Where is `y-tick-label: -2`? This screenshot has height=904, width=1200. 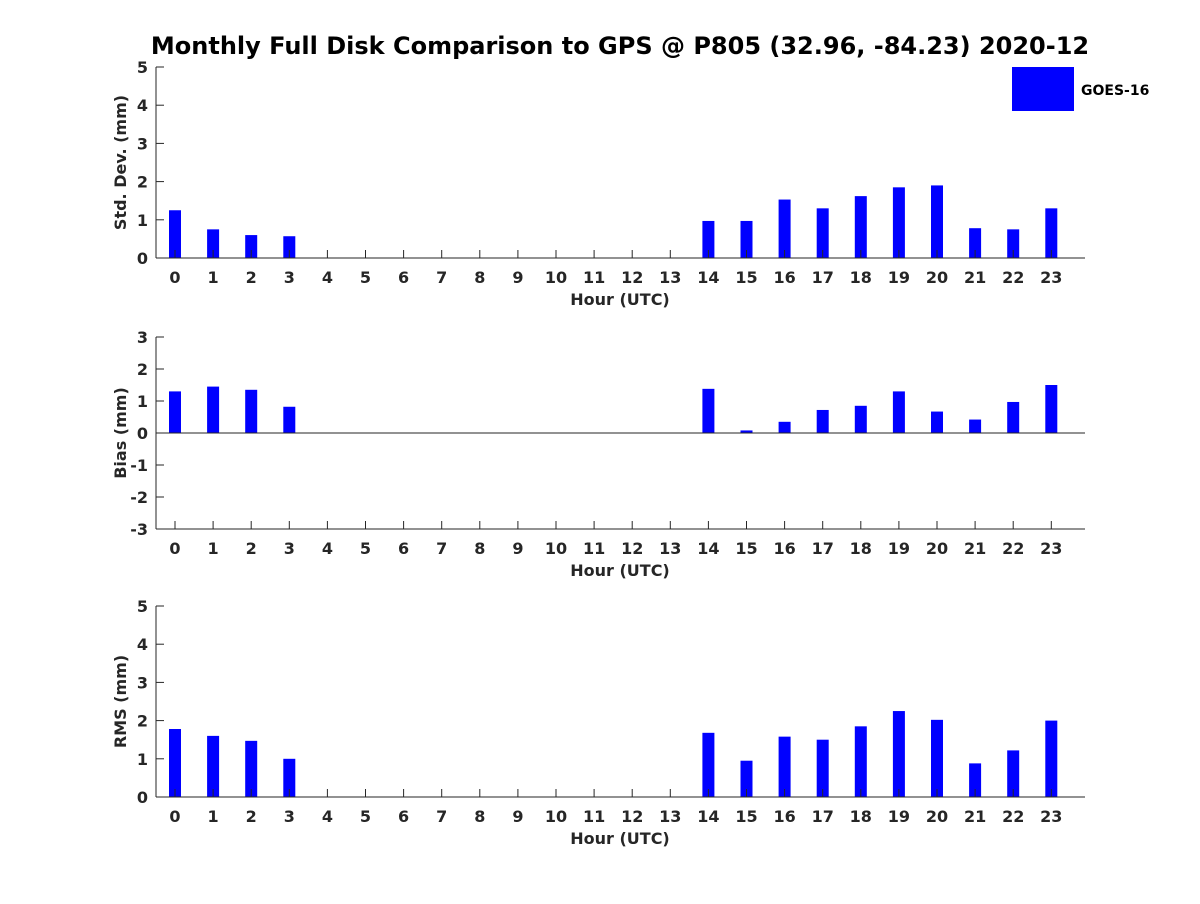 y-tick-label: -2 is located at coordinates (139, 497).